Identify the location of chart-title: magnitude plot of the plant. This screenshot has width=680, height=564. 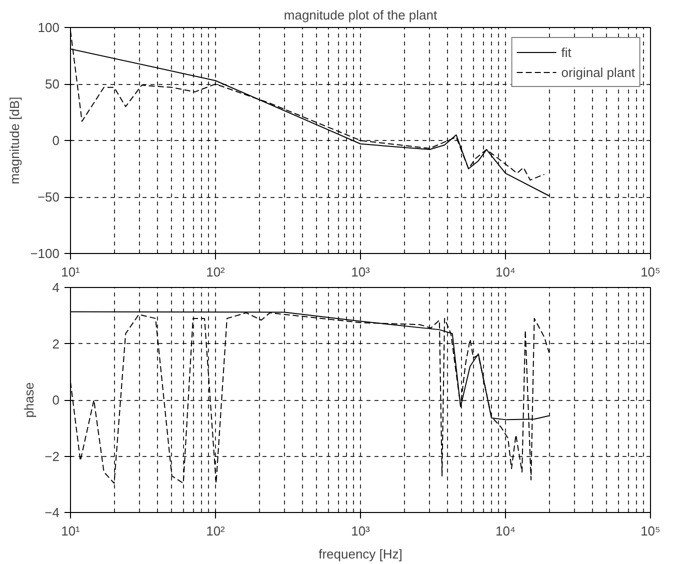
(361, 15).